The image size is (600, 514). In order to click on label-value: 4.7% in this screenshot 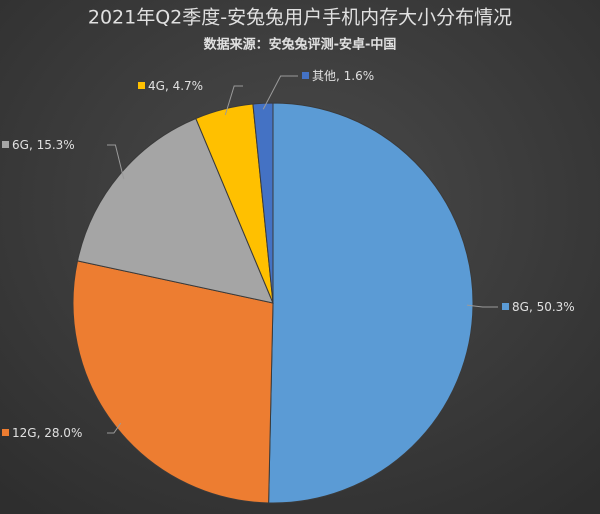, I will do `click(188, 86)`.